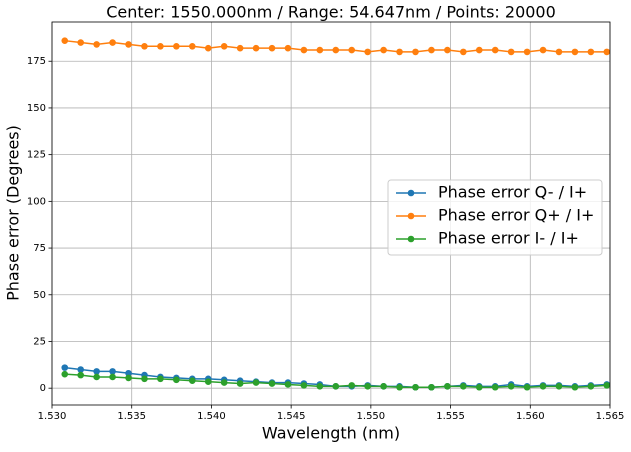 This screenshot has width=631, height=452. I want to click on legend-label: Phase error I- / I+, so click(508, 238).